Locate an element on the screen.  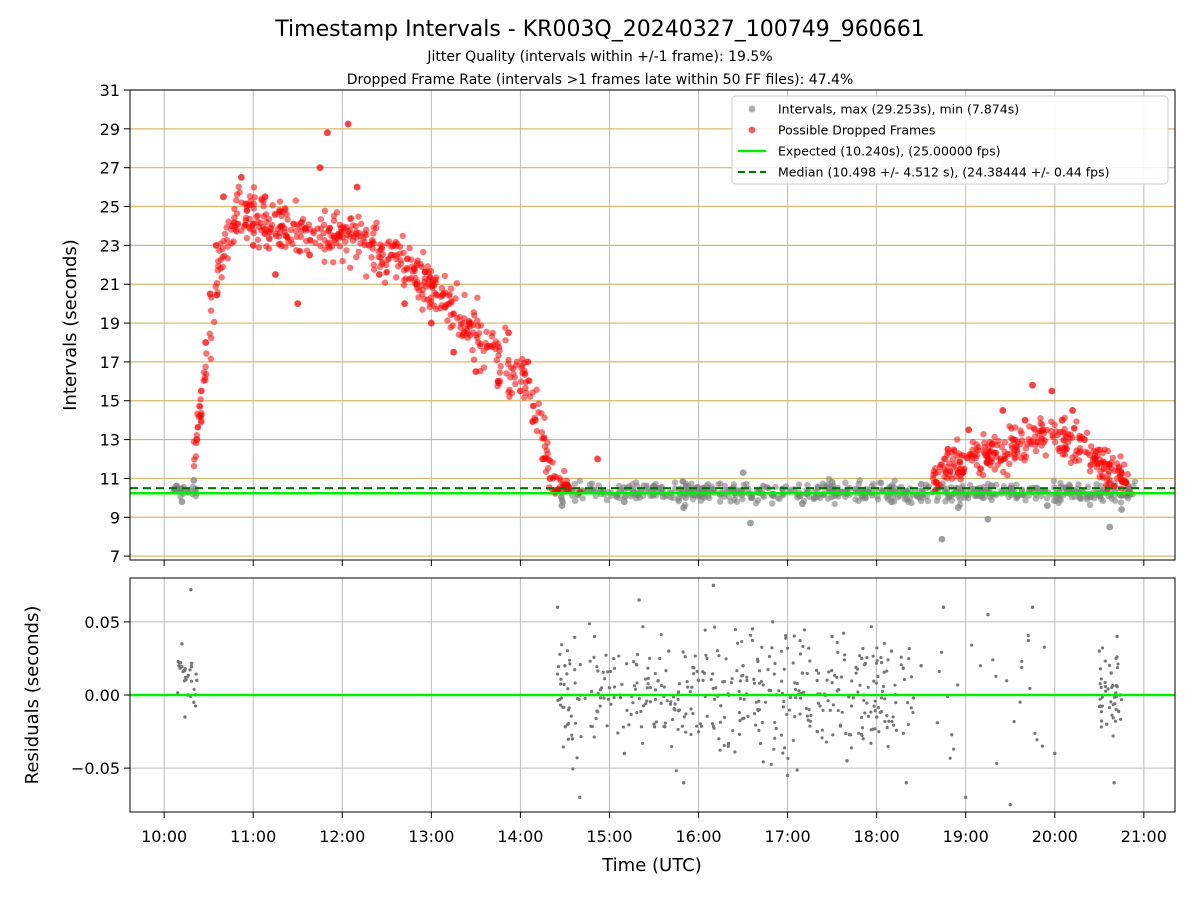
residuals-x-tick-label: 14:00 is located at coordinates (520, 836).